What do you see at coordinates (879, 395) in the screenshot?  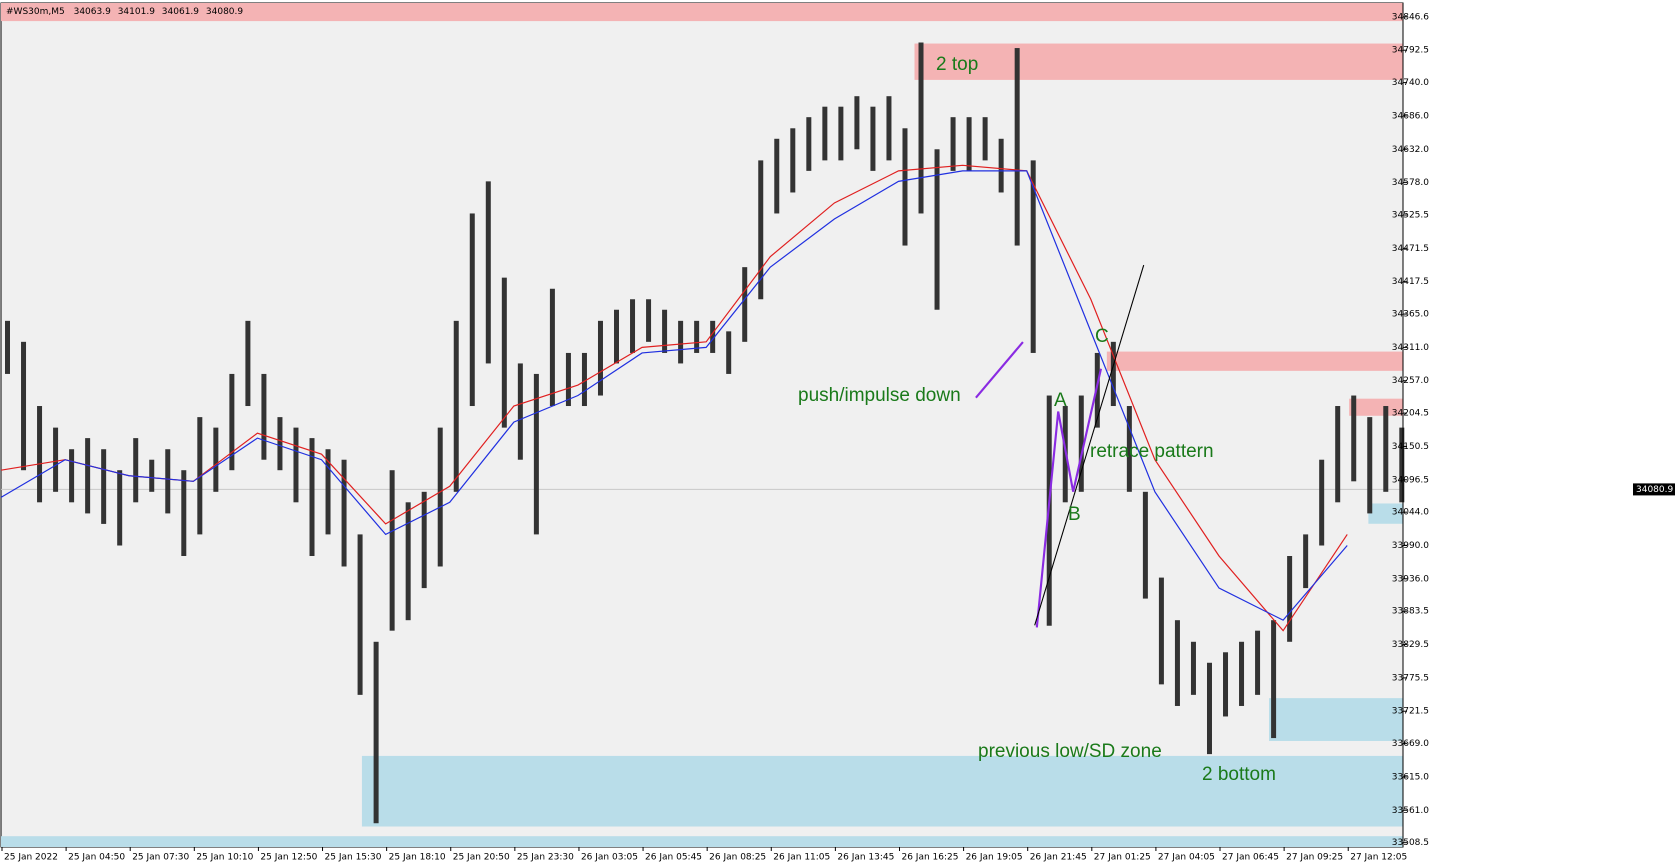 I see `annotation: push/impulse down` at bounding box center [879, 395].